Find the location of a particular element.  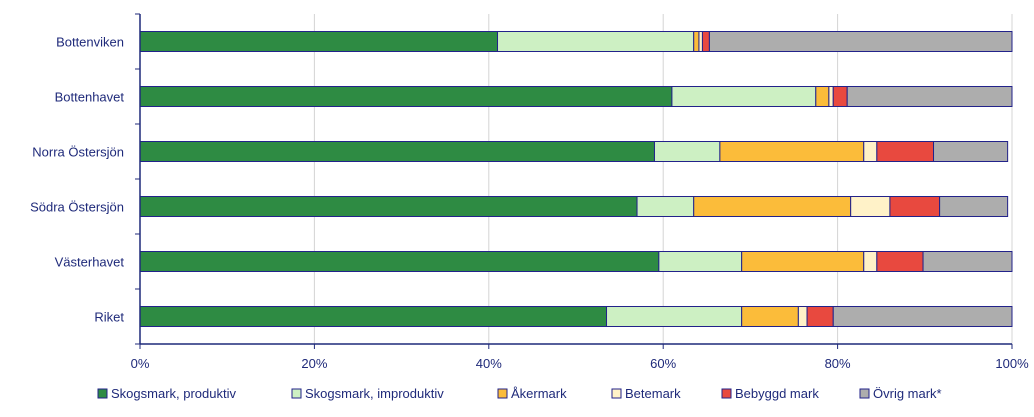

x-tick-label: 40% is located at coordinates (489, 363).